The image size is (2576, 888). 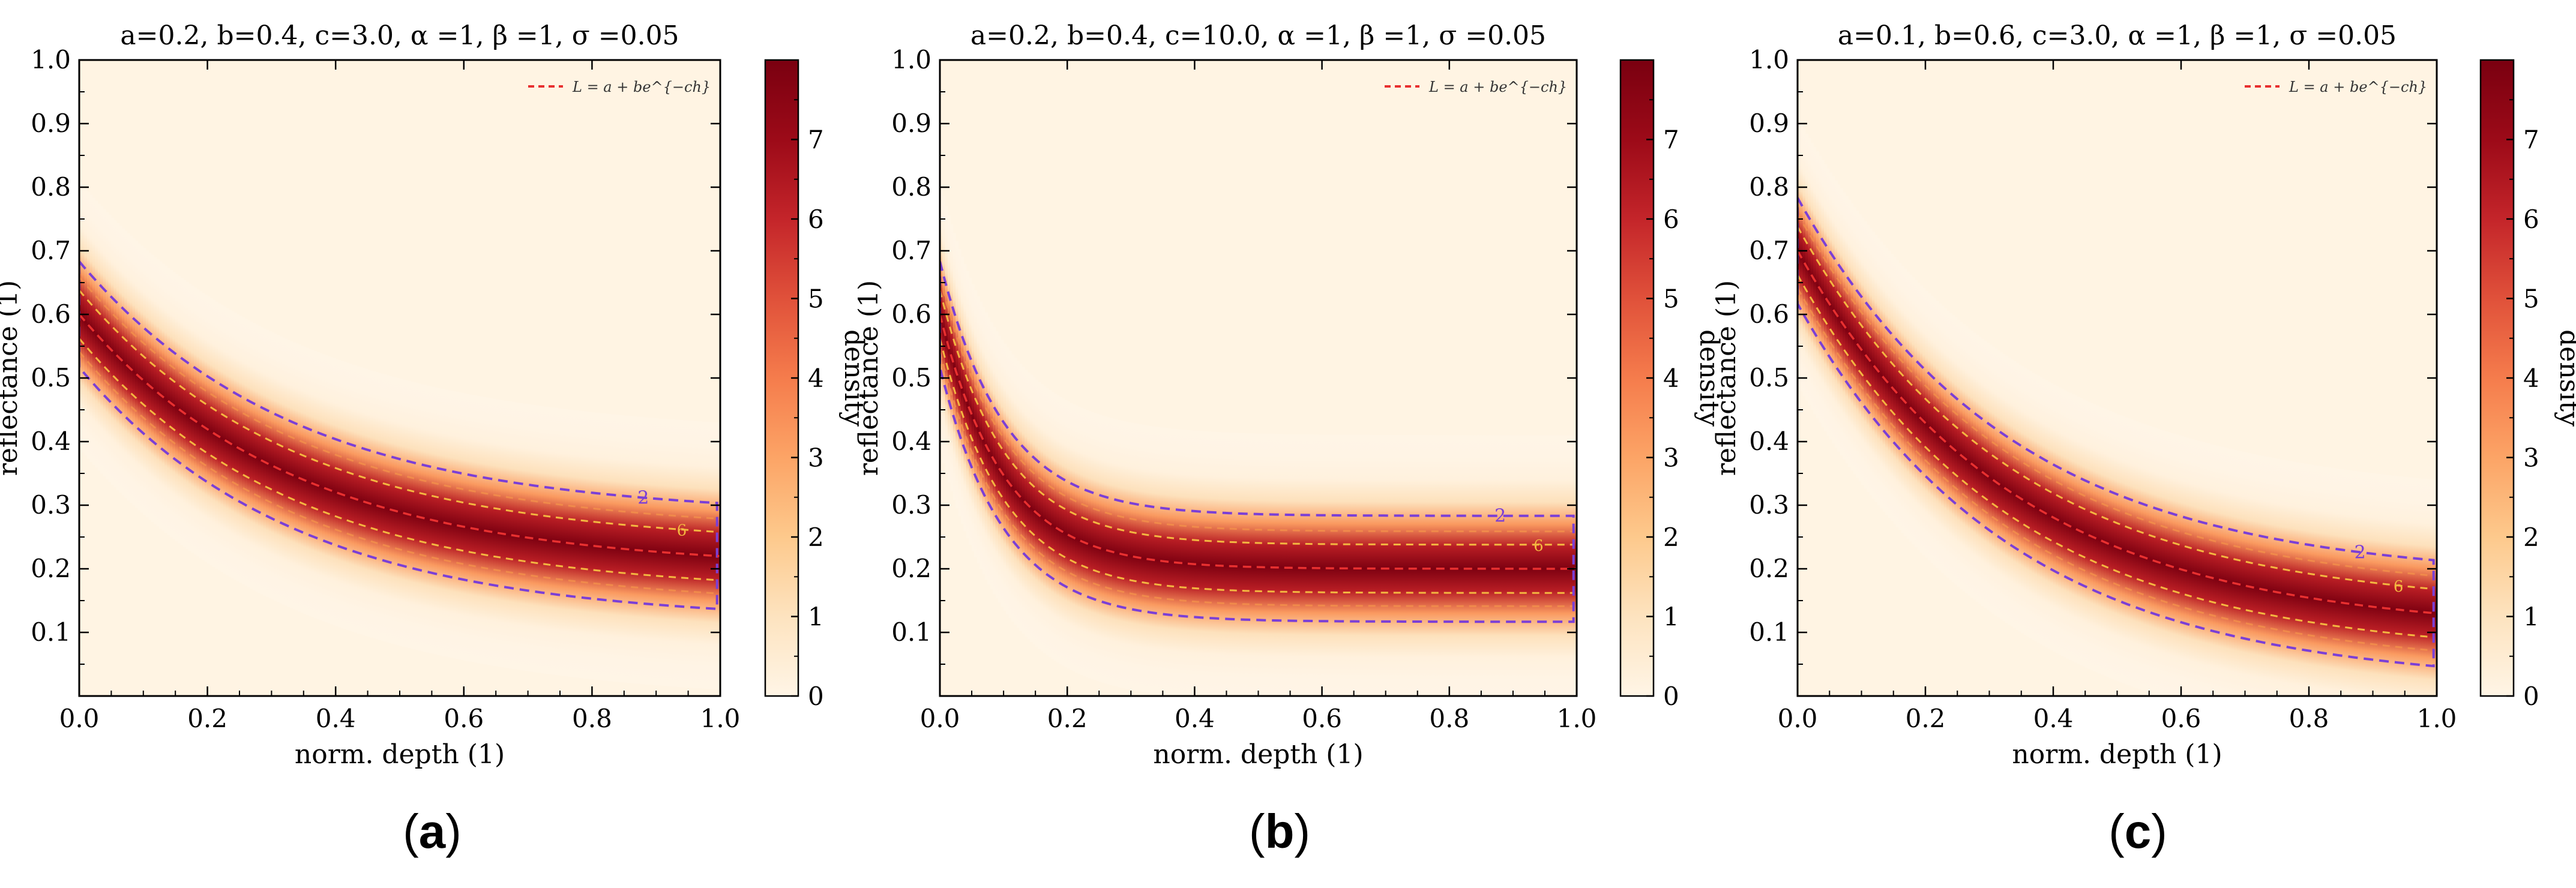 What do you see at coordinates (2116, 408) in the screenshot?
I see `contour-level-6-upper` at bounding box center [2116, 408].